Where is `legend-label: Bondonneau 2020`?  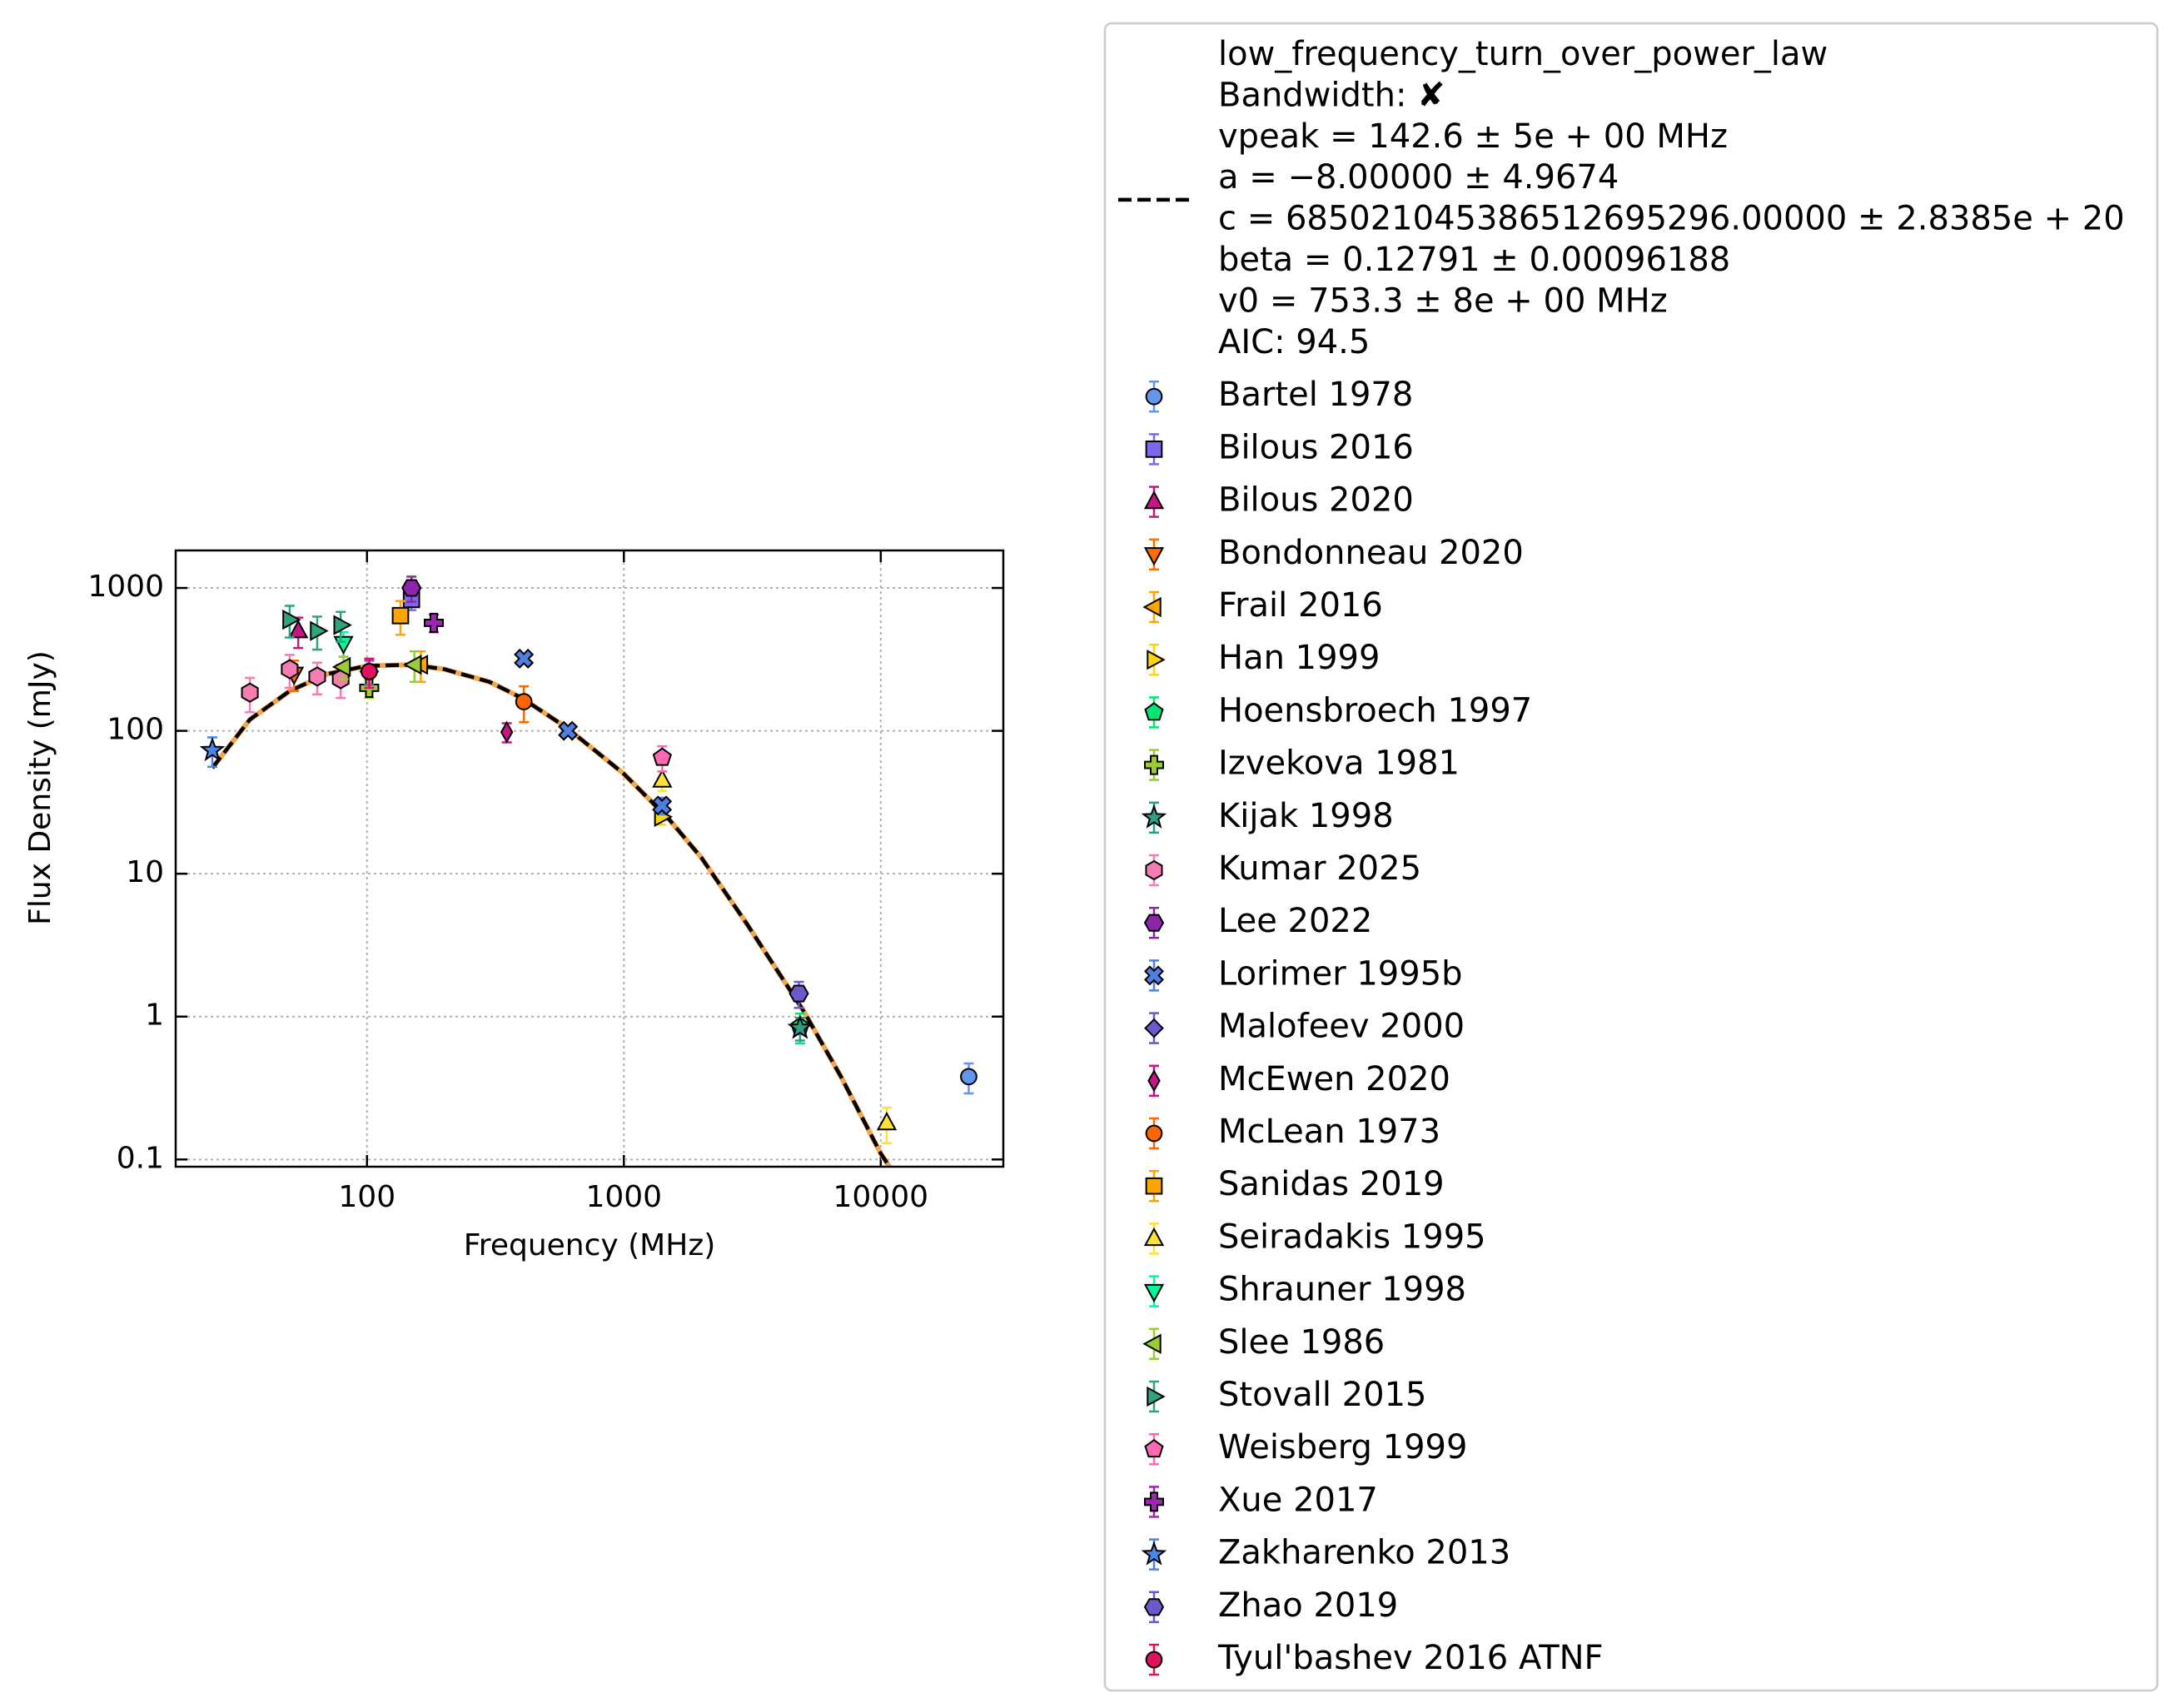
legend-label: Bondonneau 2020 is located at coordinates (1371, 553).